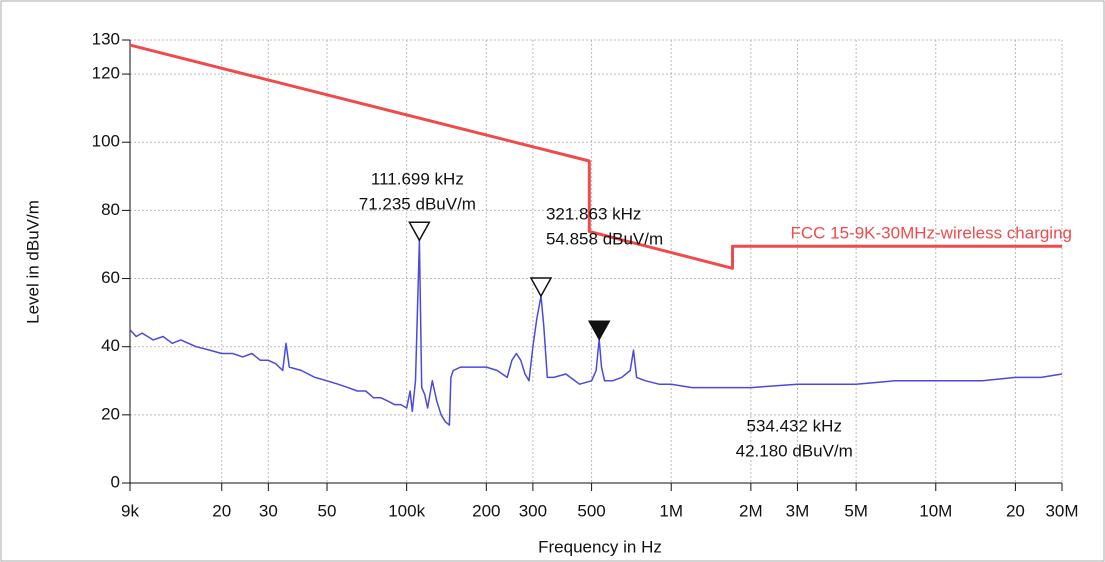 The image size is (1105, 562). What do you see at coordinates (593, 214) in the screenshot?
I see `marker-label: 321.863 kHz` at bounding box center [593, 214].